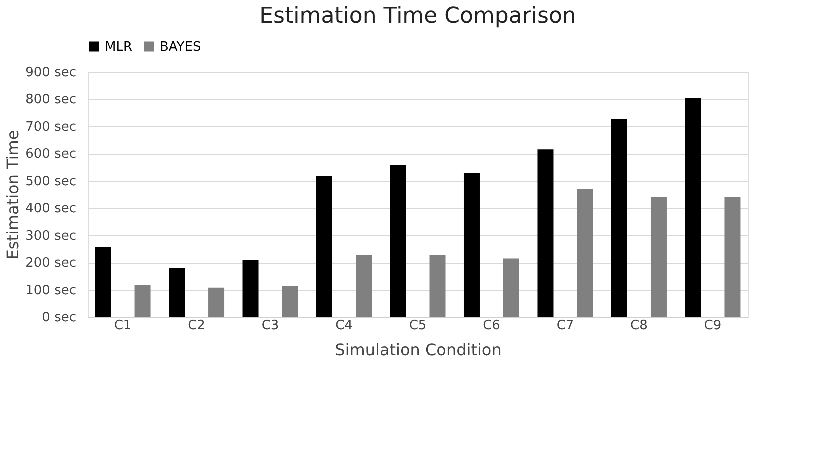 This screenshot has height=476, width=818. What do you see at coordinates (418, 350) in the screenshot?
I see `x-axis-title: Simulation Condition` at bounding box center [418, 350].